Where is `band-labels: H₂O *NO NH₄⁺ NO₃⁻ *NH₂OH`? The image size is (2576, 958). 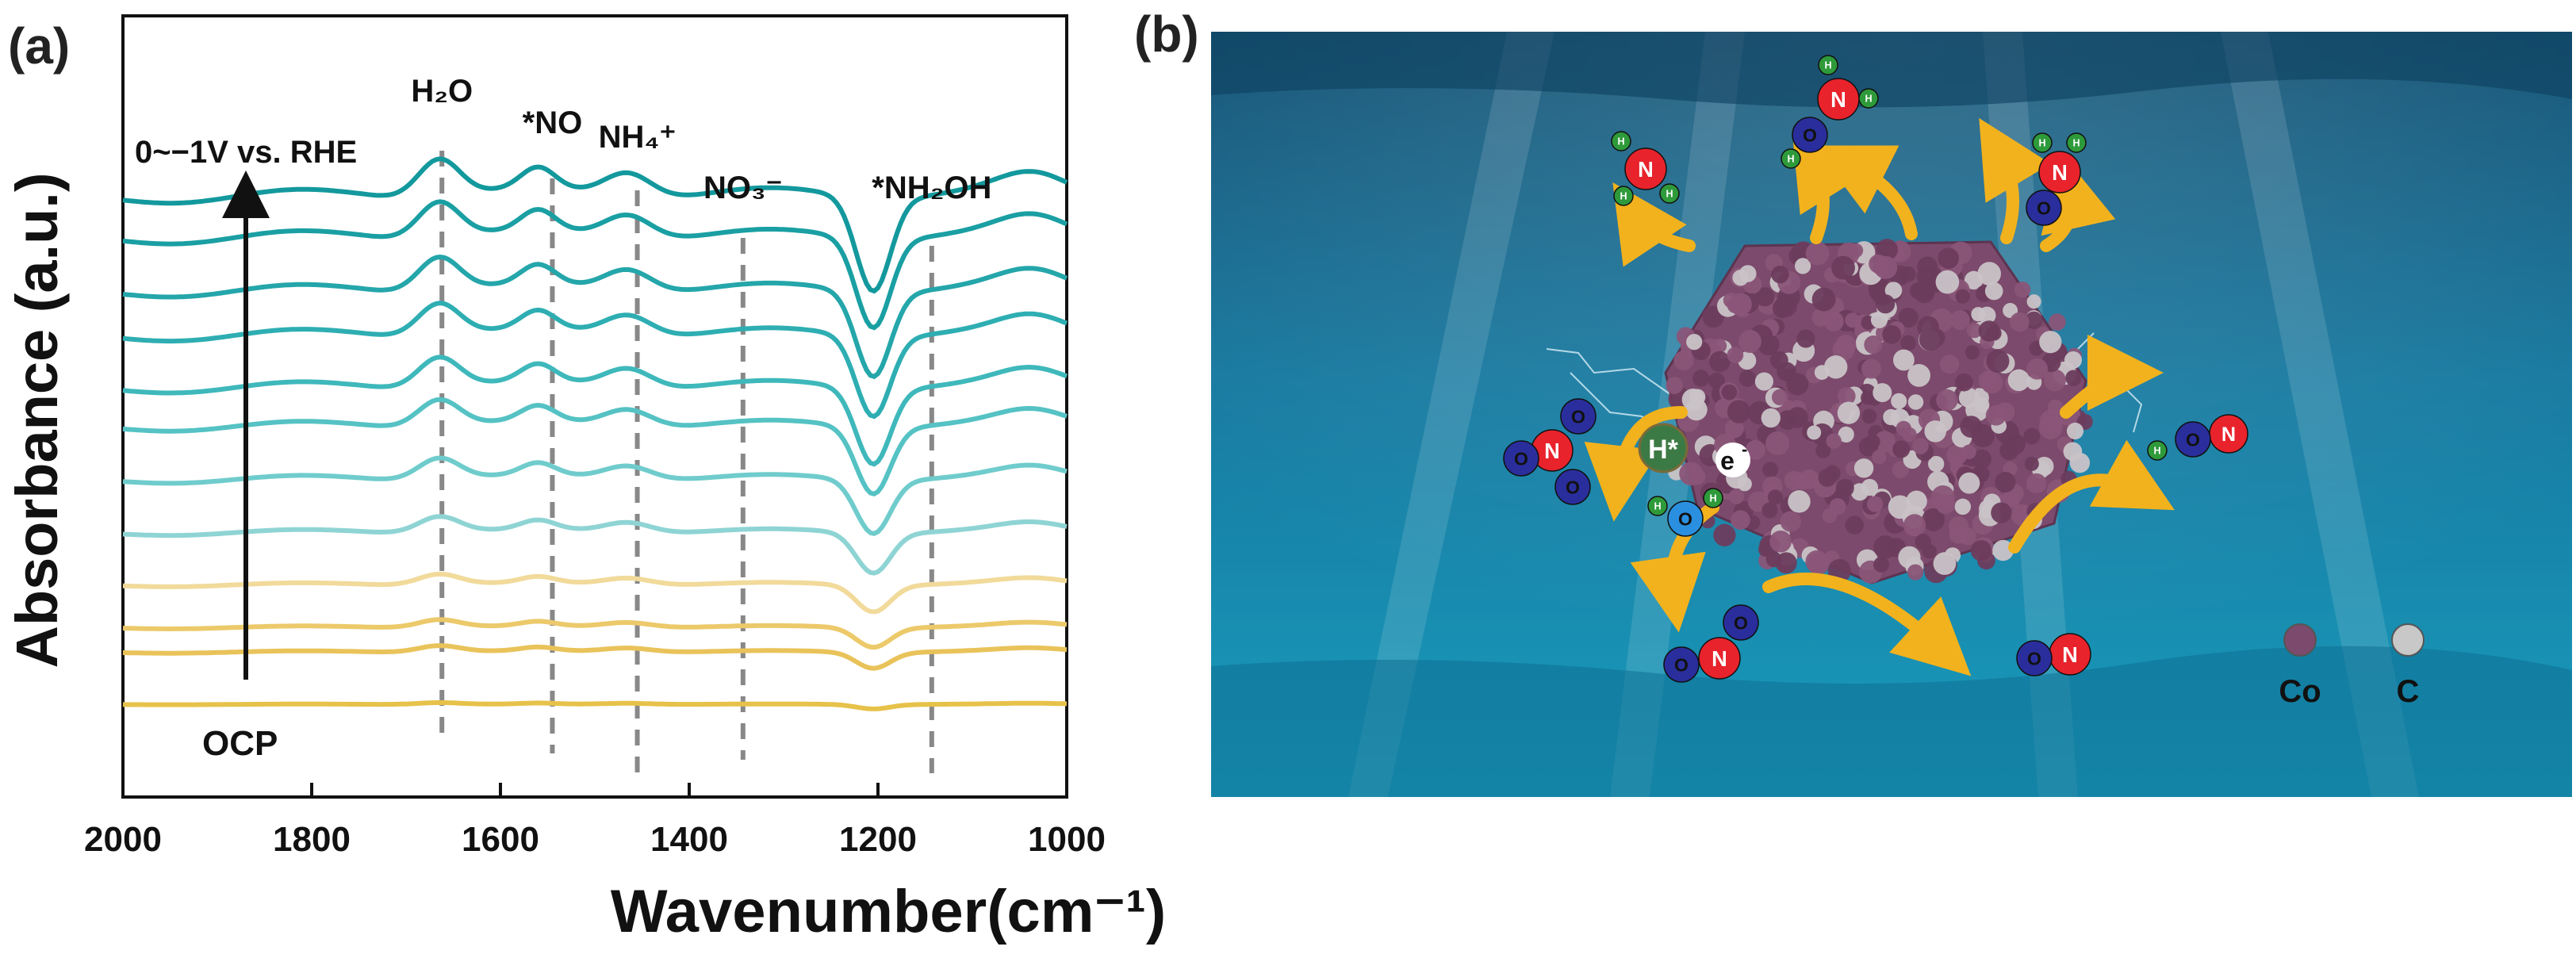 band-labels: H₂O *NO NH₄⁺ NO₃⁻ *NH₂OH is located at coordinates (701, 139).